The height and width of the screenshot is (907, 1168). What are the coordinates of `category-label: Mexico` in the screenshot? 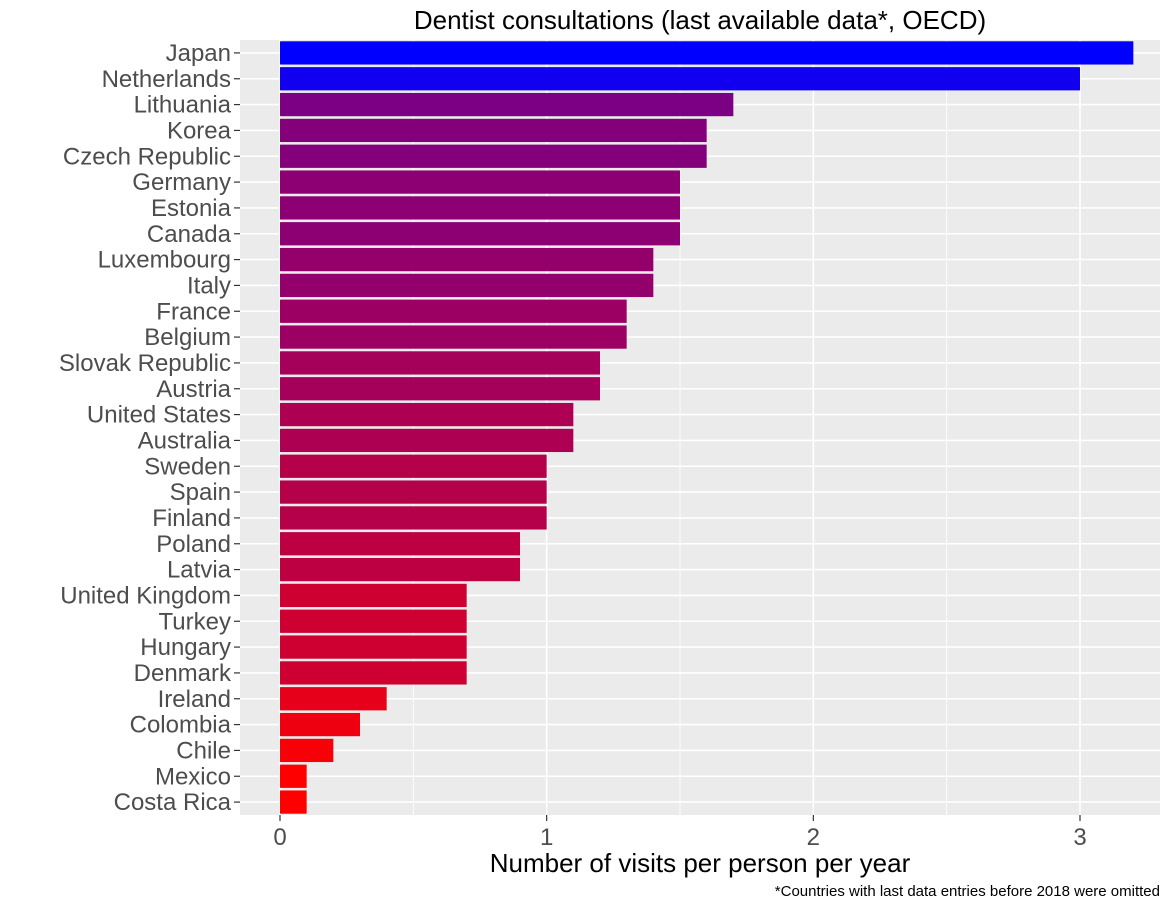 It's located at (193, 776).